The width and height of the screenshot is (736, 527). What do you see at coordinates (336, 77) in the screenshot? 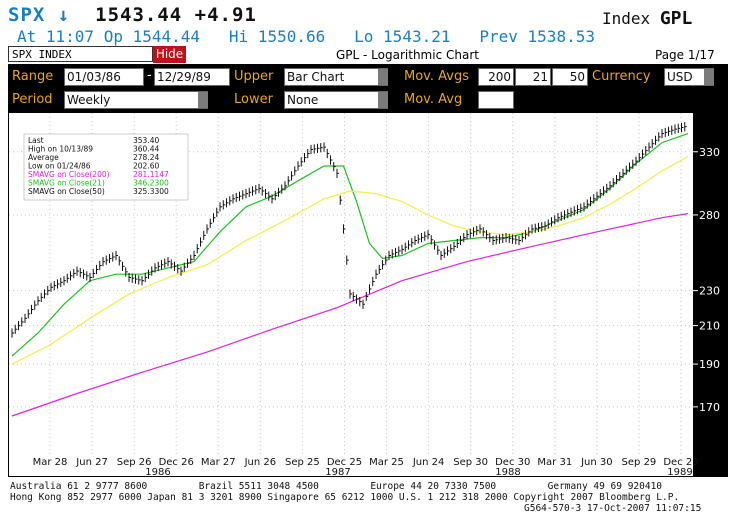
I see `upper-select: Bar Chart` at bounding box center [336, 77].